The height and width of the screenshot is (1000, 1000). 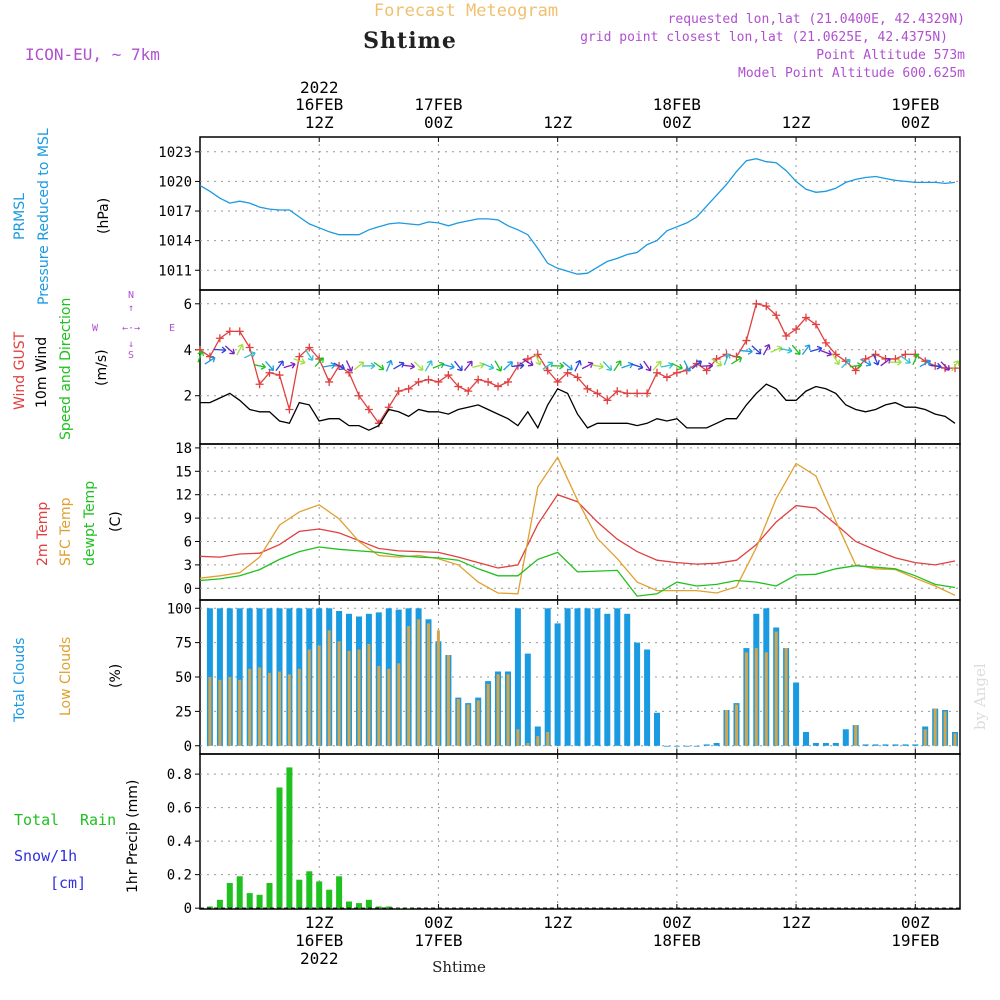 What do you see at coordinates (915, 940) in the screenshot?
I see `bottom-date: 19FEB` at bounding box center [915, 940].